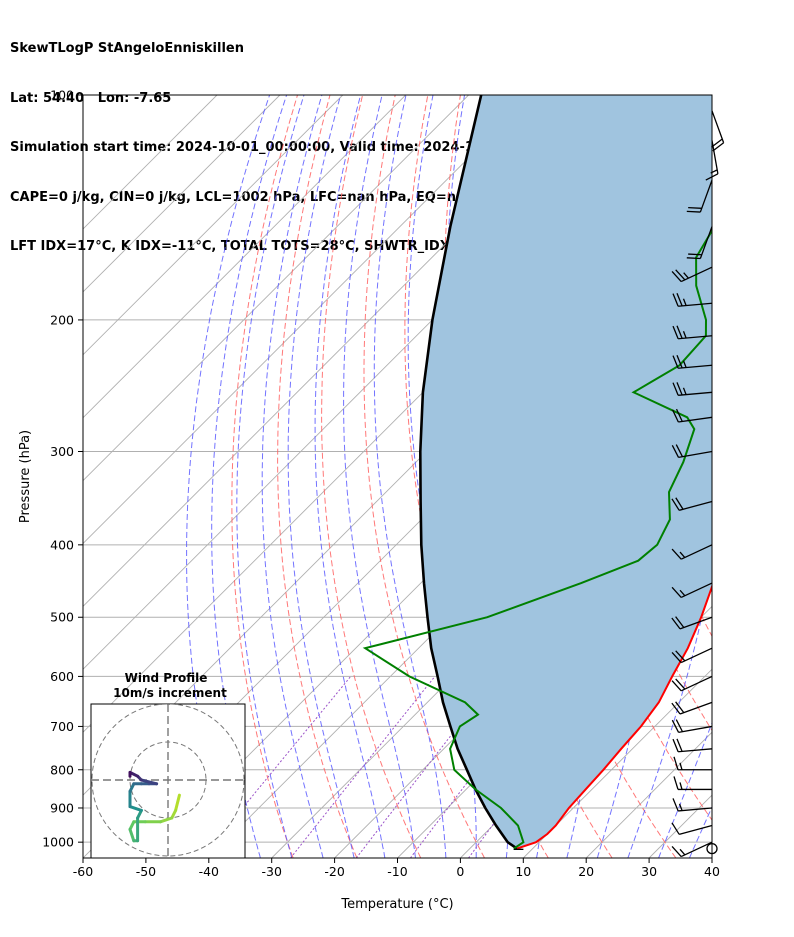 Image resolution: width=794 pixels, height=937 pixels. Describe the element at coordinates (698, 484) in the screenshot. I see `wind-barbs` at that location.